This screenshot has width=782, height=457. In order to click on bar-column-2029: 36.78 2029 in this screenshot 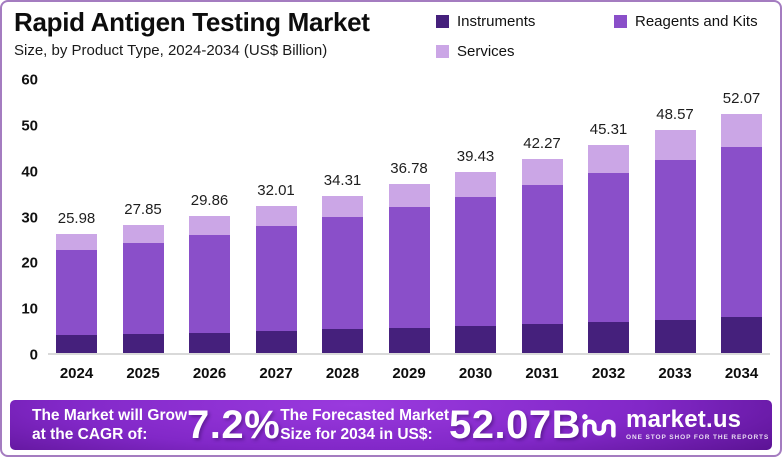, I will do `click(409, 231)`.